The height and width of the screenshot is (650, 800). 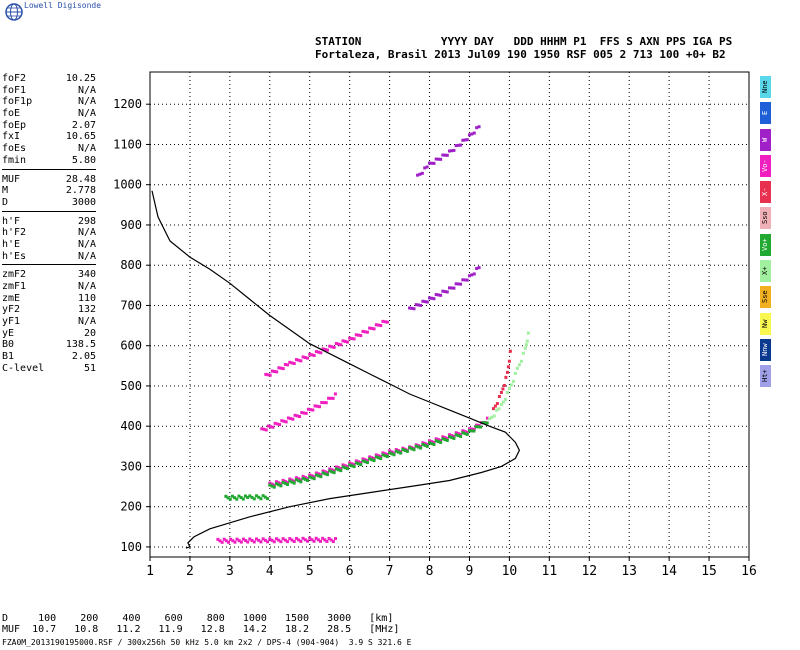 I want to click on legend-label: Ht+, so click(x=765, y=376).